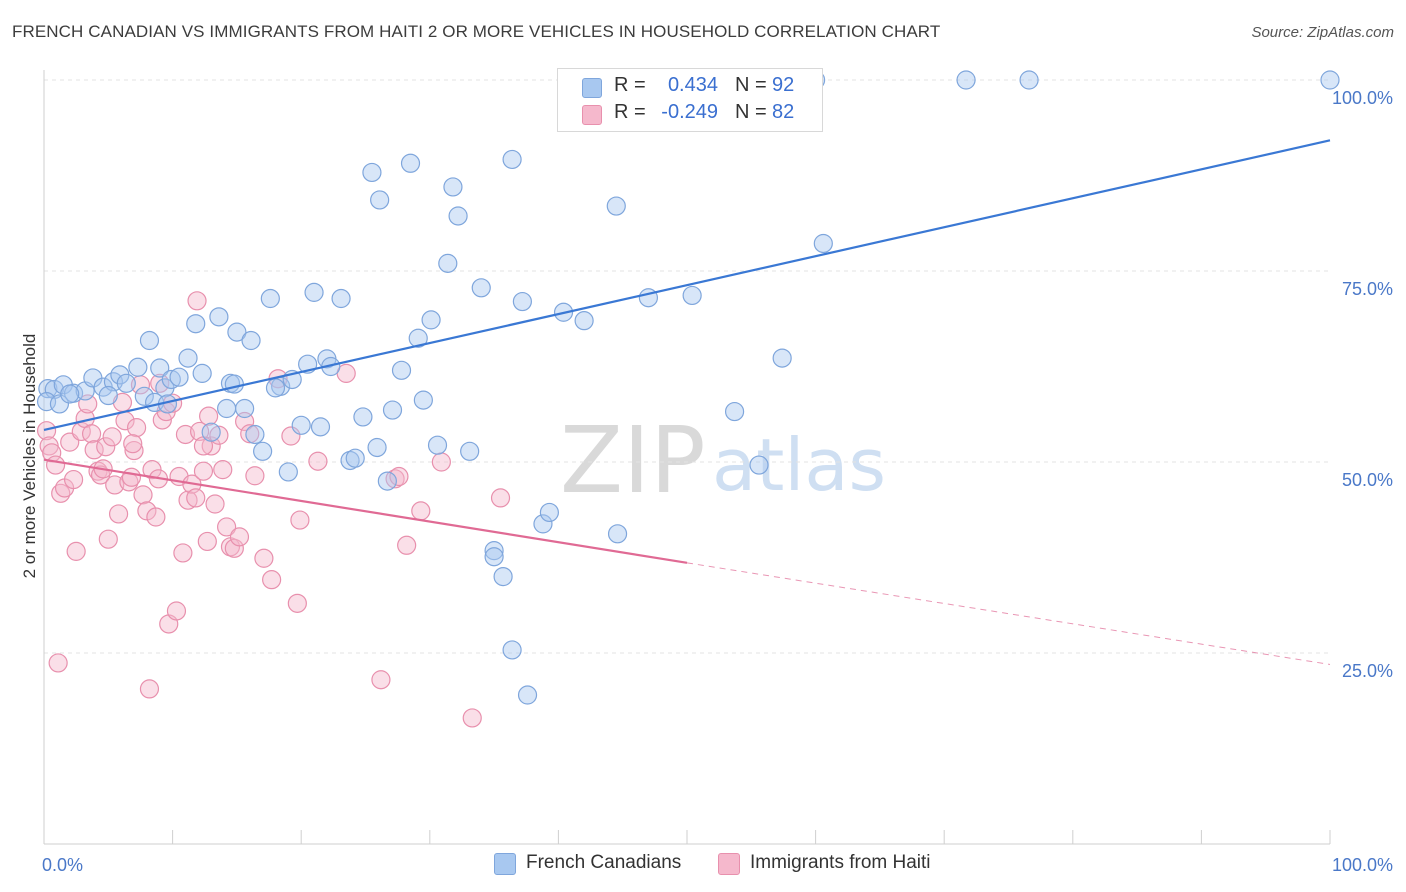 This screenshot has width=1406, height=892. Describe the element at coordinates (1367, 671) in the screenshot. I see `y-tick-label: 25.0%` at that location.